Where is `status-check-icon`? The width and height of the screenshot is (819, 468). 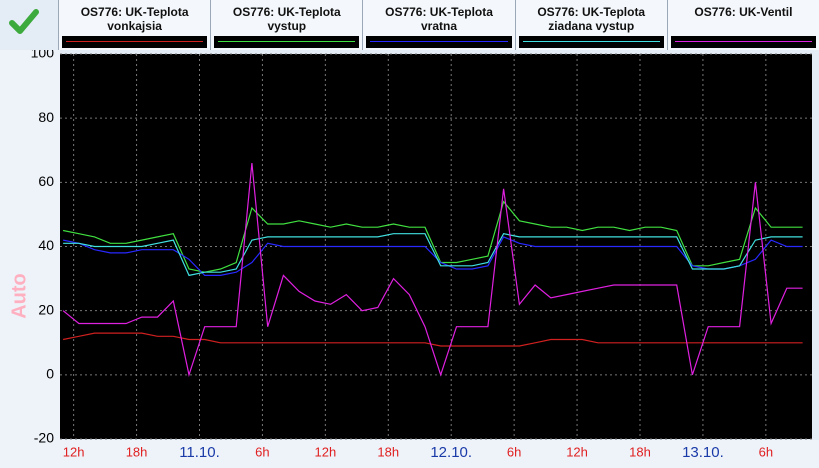
status-check-icon is located at coordinates (24, 21).